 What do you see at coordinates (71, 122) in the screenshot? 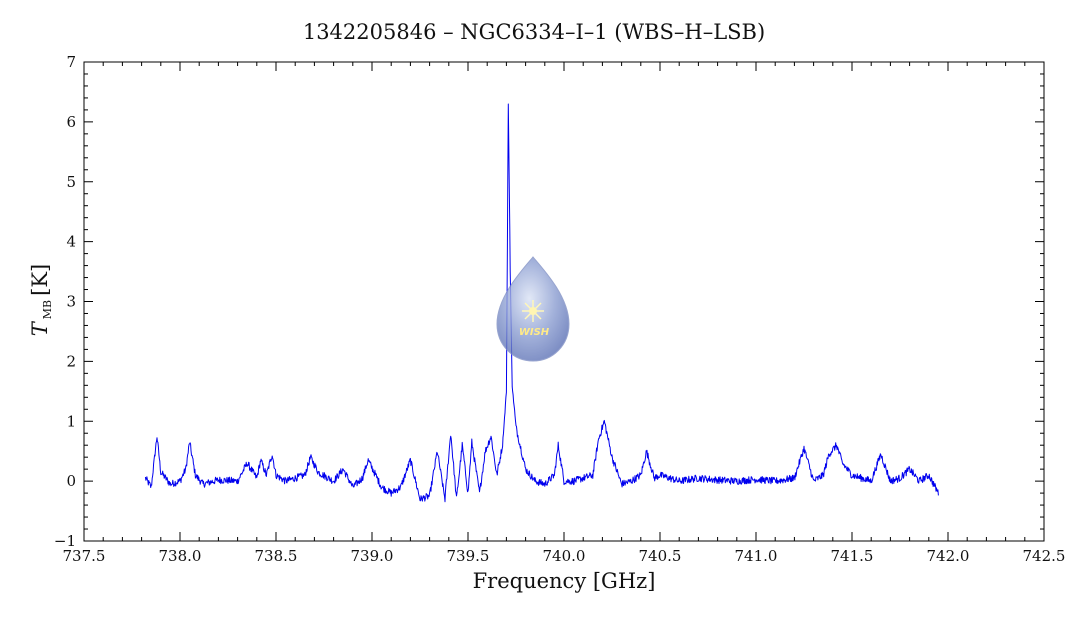
I see `y-tick-label: 6` at bounding box center [71, 122].